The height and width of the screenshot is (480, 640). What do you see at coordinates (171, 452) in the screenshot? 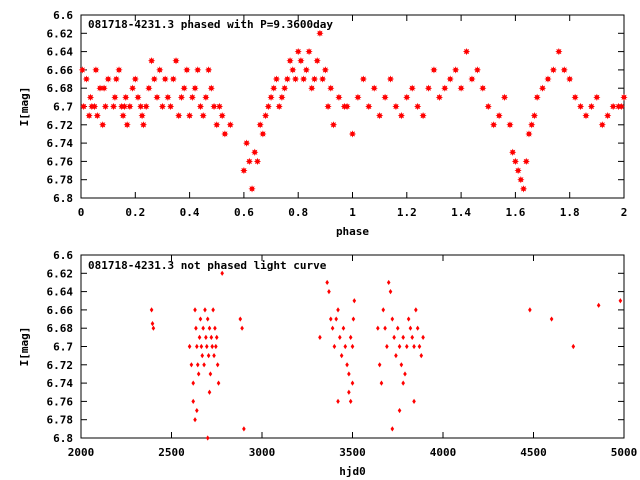
I see `x-tick-label: 2500` at bounding box center [171, 452].